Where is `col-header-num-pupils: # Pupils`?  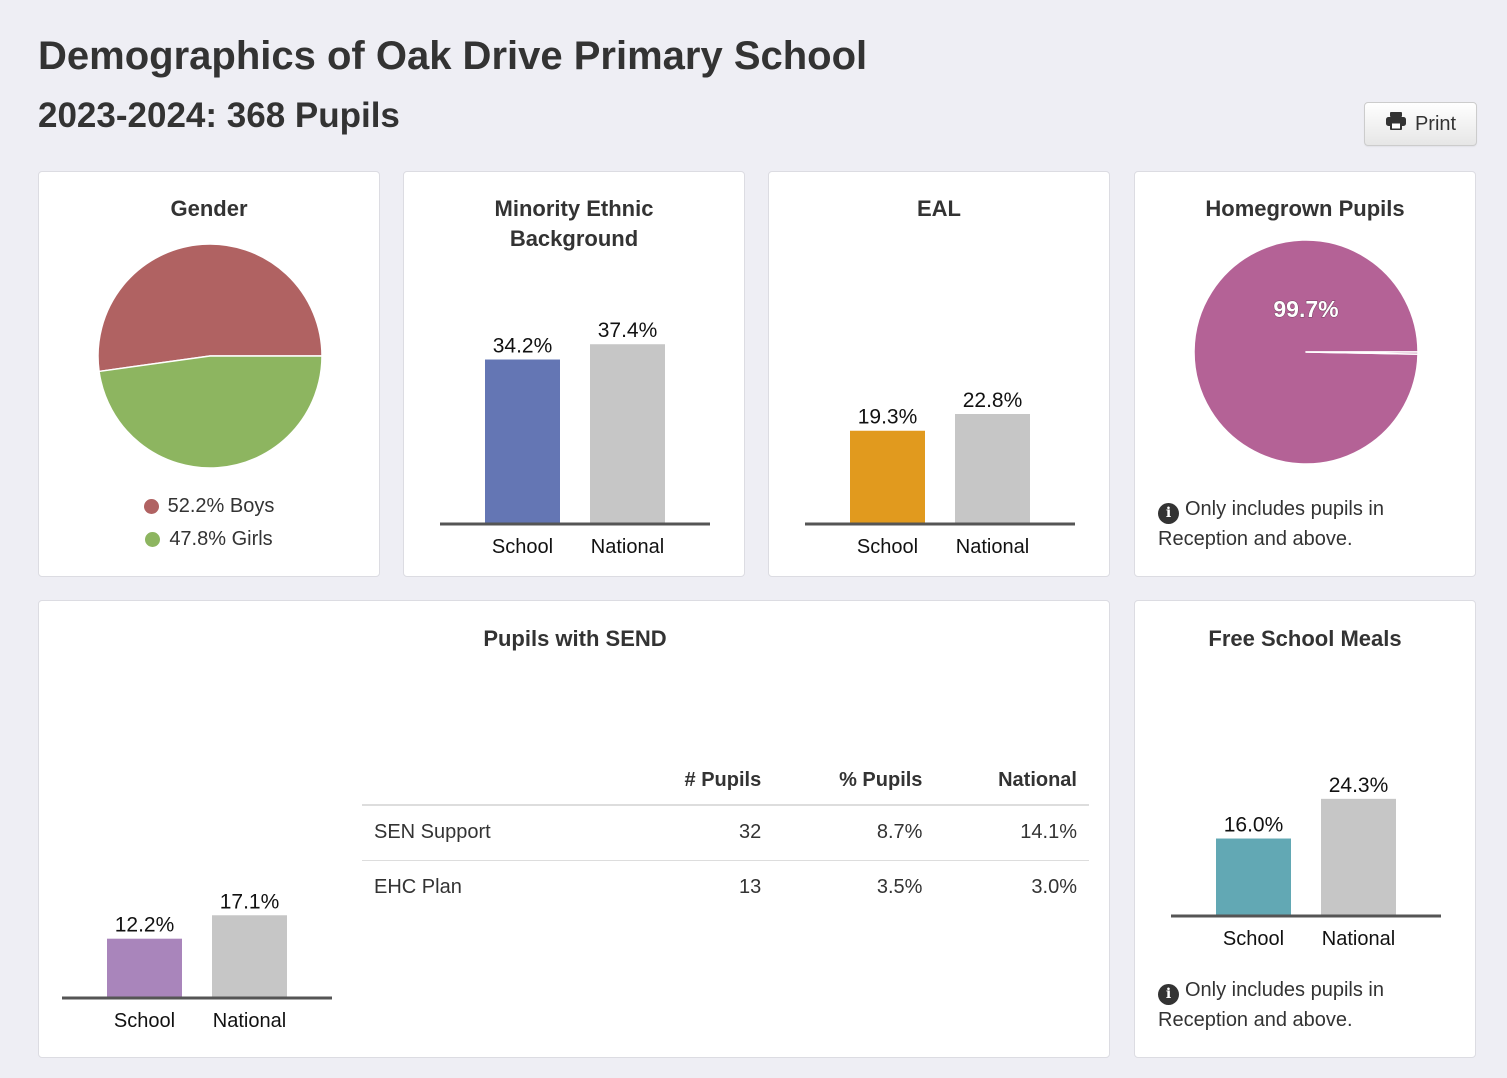
col-header-num-pupils: # Pupils is located at coordinates (698, 781).